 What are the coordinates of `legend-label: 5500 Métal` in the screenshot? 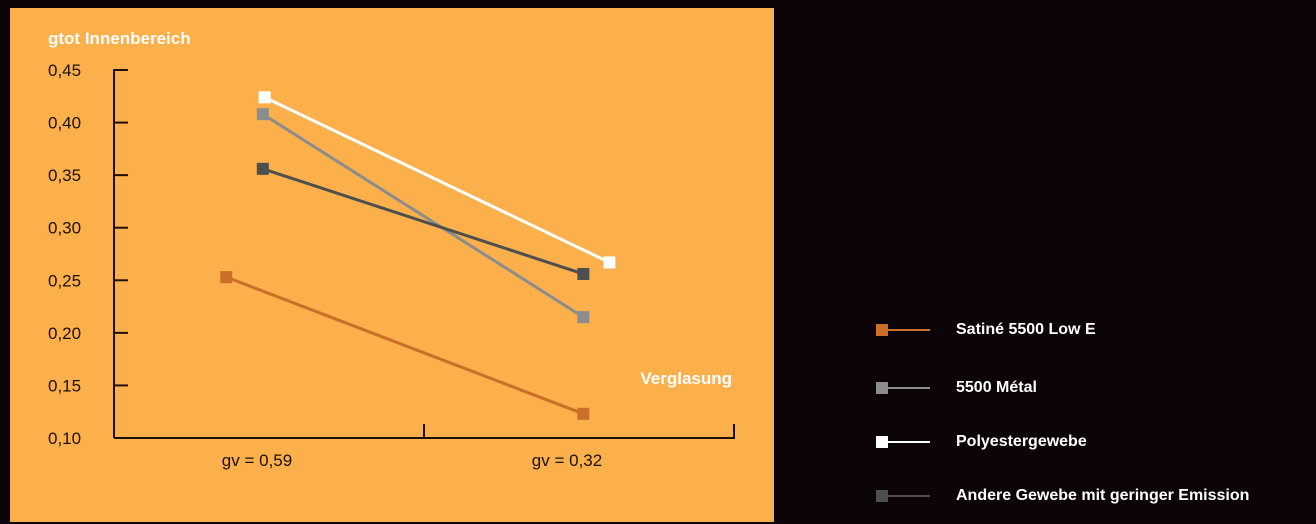 It's located at (996, 387).